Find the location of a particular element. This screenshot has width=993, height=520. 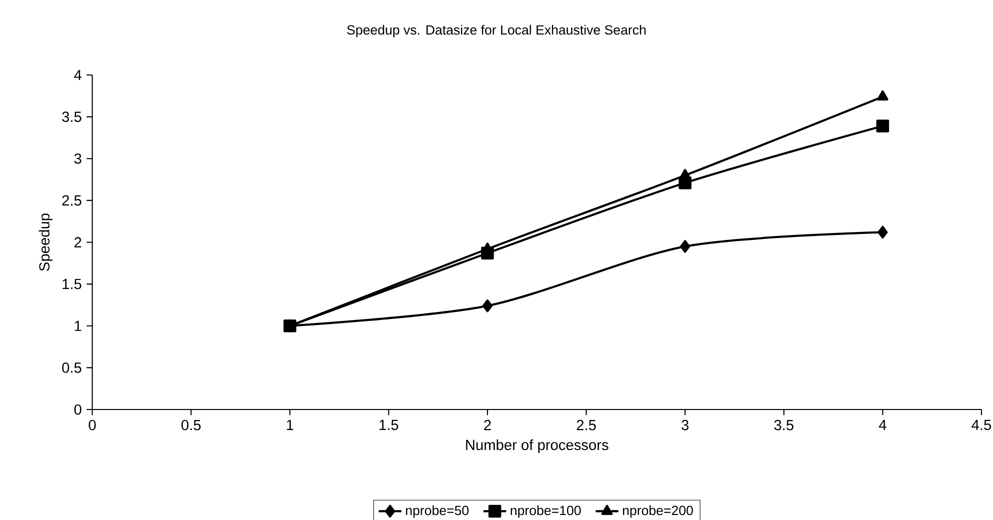

x-tick-label: 2.5 is located at coordinates (586, 425).